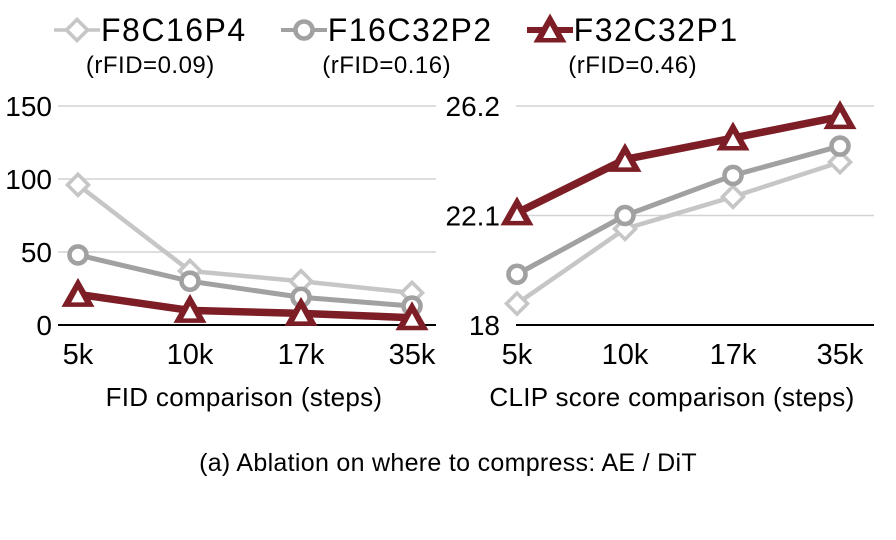  Describe the element at coordinates (244, 397) in the screenshot. I see `fid-chart-title: FID comparison (steps)` at that location.